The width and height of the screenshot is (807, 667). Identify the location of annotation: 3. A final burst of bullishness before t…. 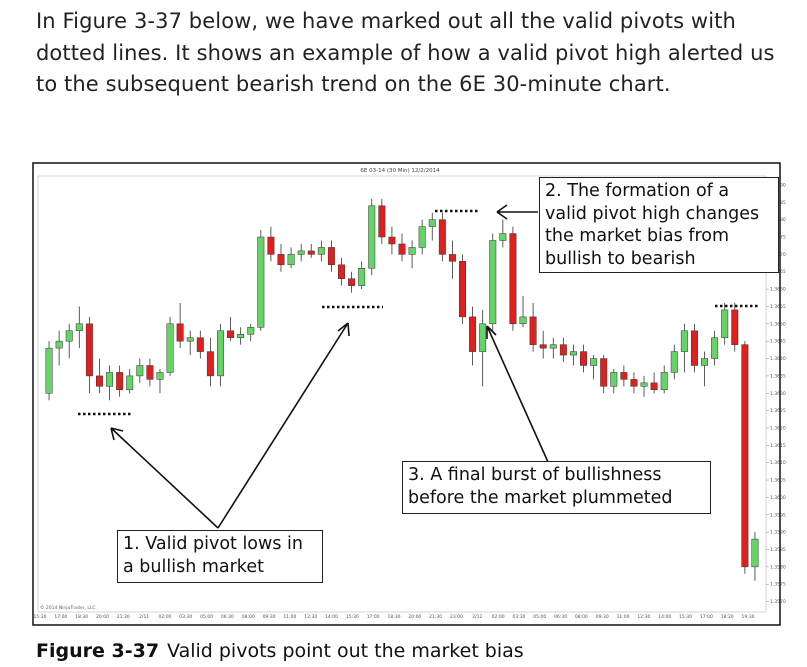
(556, 487).